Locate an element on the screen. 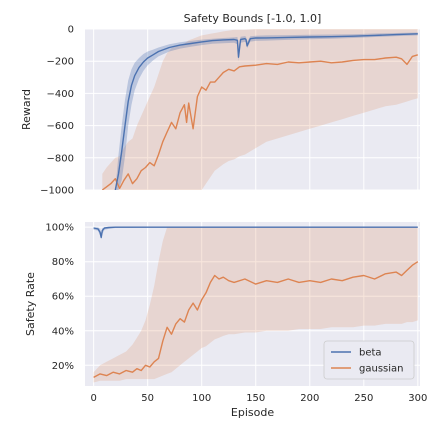 Image resolution: width=432 pixels, height=432 pixels. chart-title: Safety Bounds [-1.0, 1.0] is located at coordinates (253, 18).